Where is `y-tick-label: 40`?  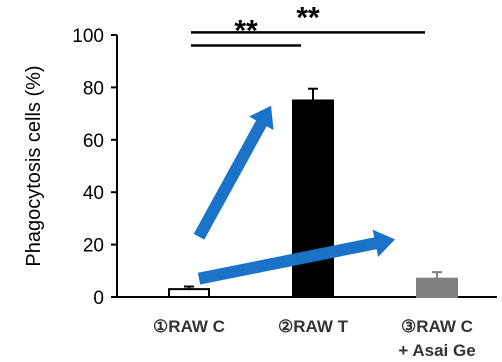 y-tick-label: 40 is located at coordinates (93, 193).